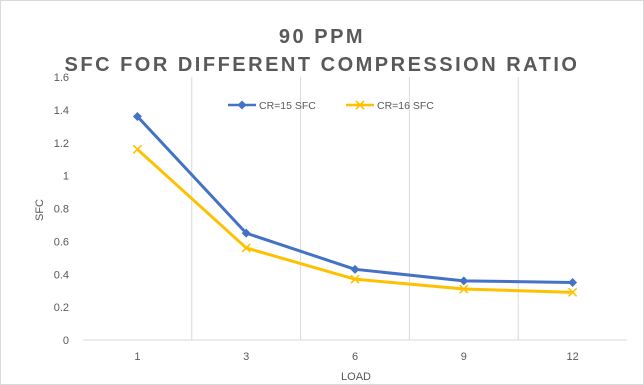 The height and width of the screenshot is (385, 644). Describe the element at coordinates (40, 210) in the screenshot. I see `y-axis-label: SFC` at that location.